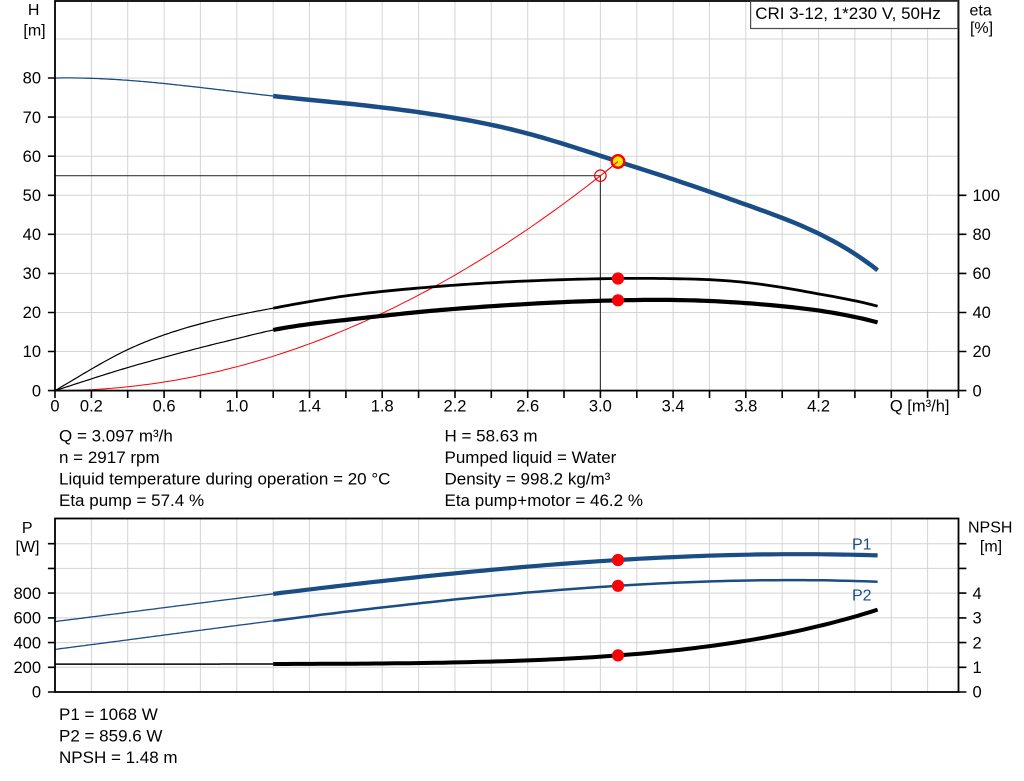 This screenshot has height=781, width=1024. Describe the element at coordinates (27, 594) in the screenshot. I see `svg-text: 800` at that location.